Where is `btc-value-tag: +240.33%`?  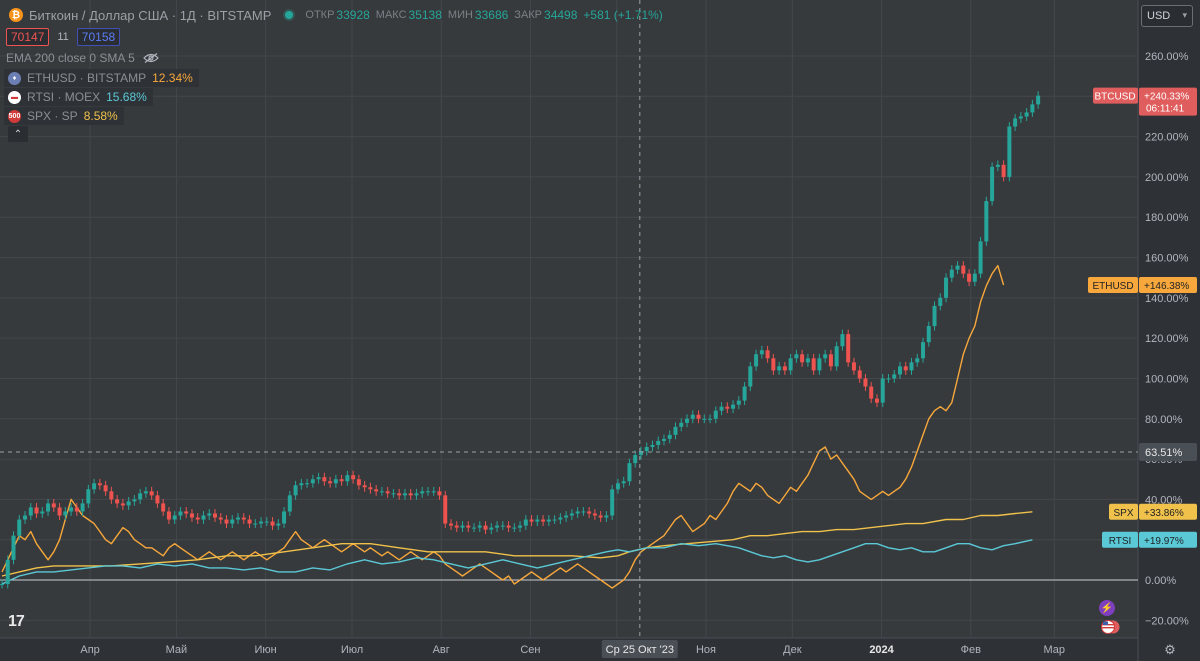 btc-value-tag: +240.33% is located at coordinates (1166, 97).